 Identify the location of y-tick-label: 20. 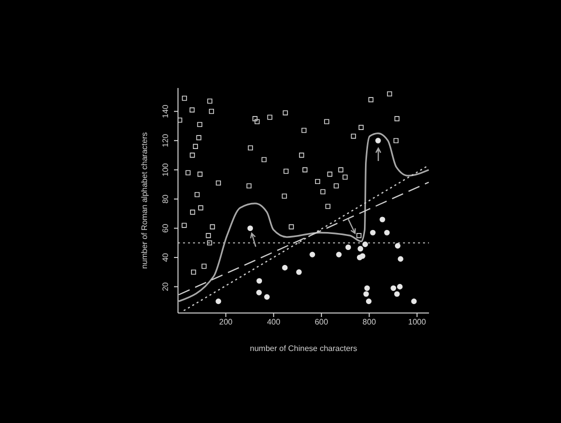
(165, 287).